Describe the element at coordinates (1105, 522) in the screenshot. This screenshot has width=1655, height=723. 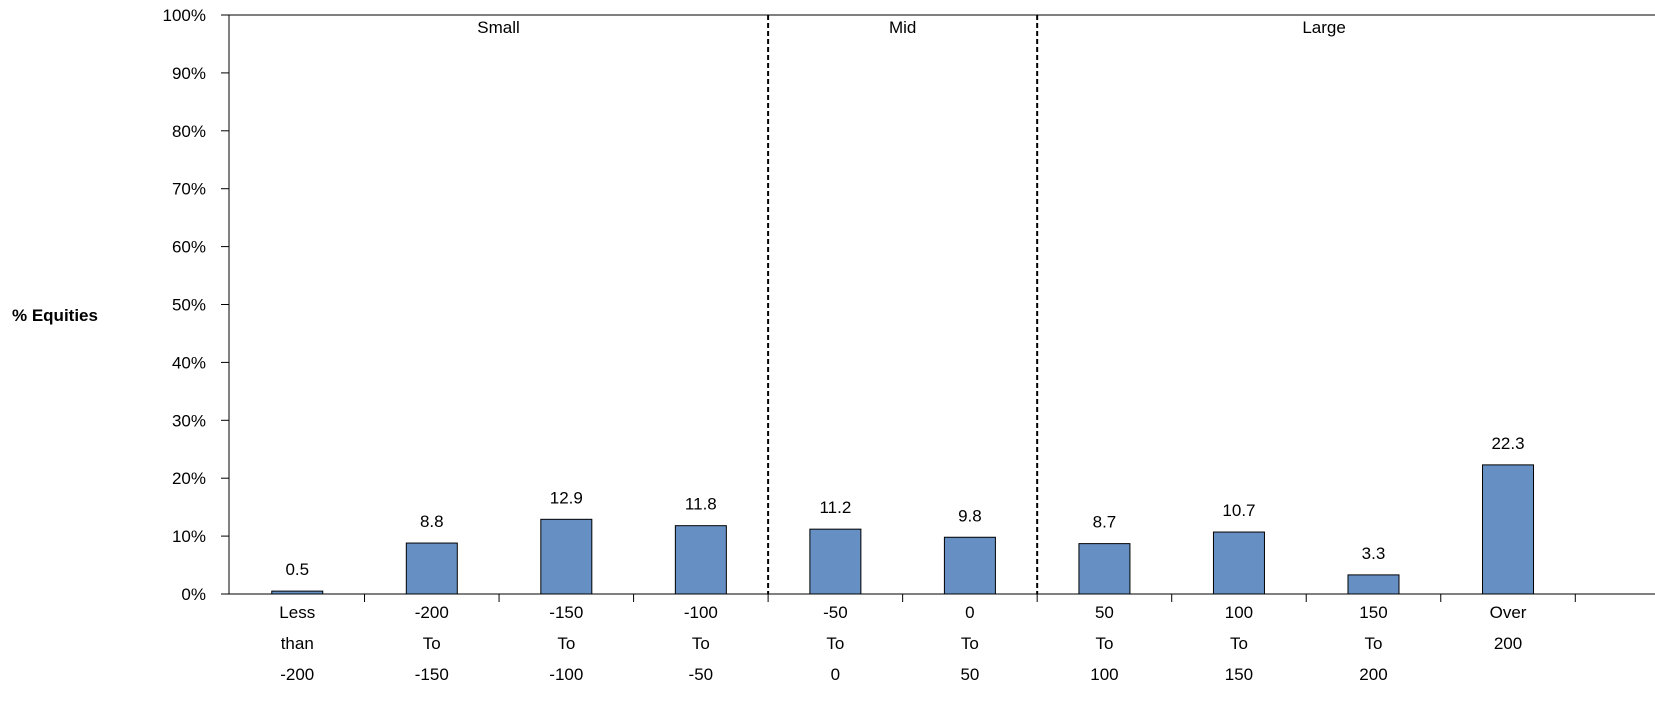
I see `bar-value-label: 8.7` at that location.